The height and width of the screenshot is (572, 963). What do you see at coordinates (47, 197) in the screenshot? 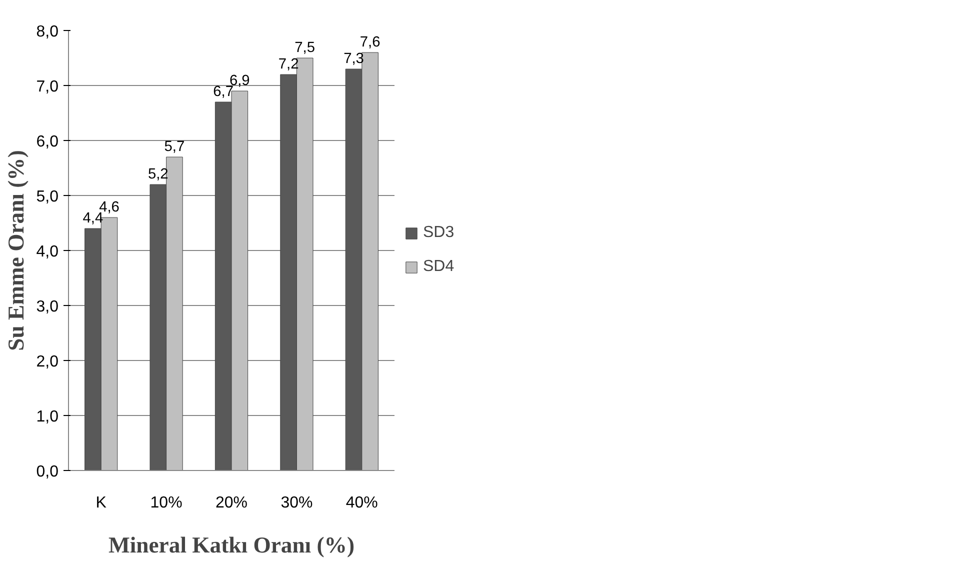
I see `y-tick-label: 5,0` at bounding box center [47, 197].